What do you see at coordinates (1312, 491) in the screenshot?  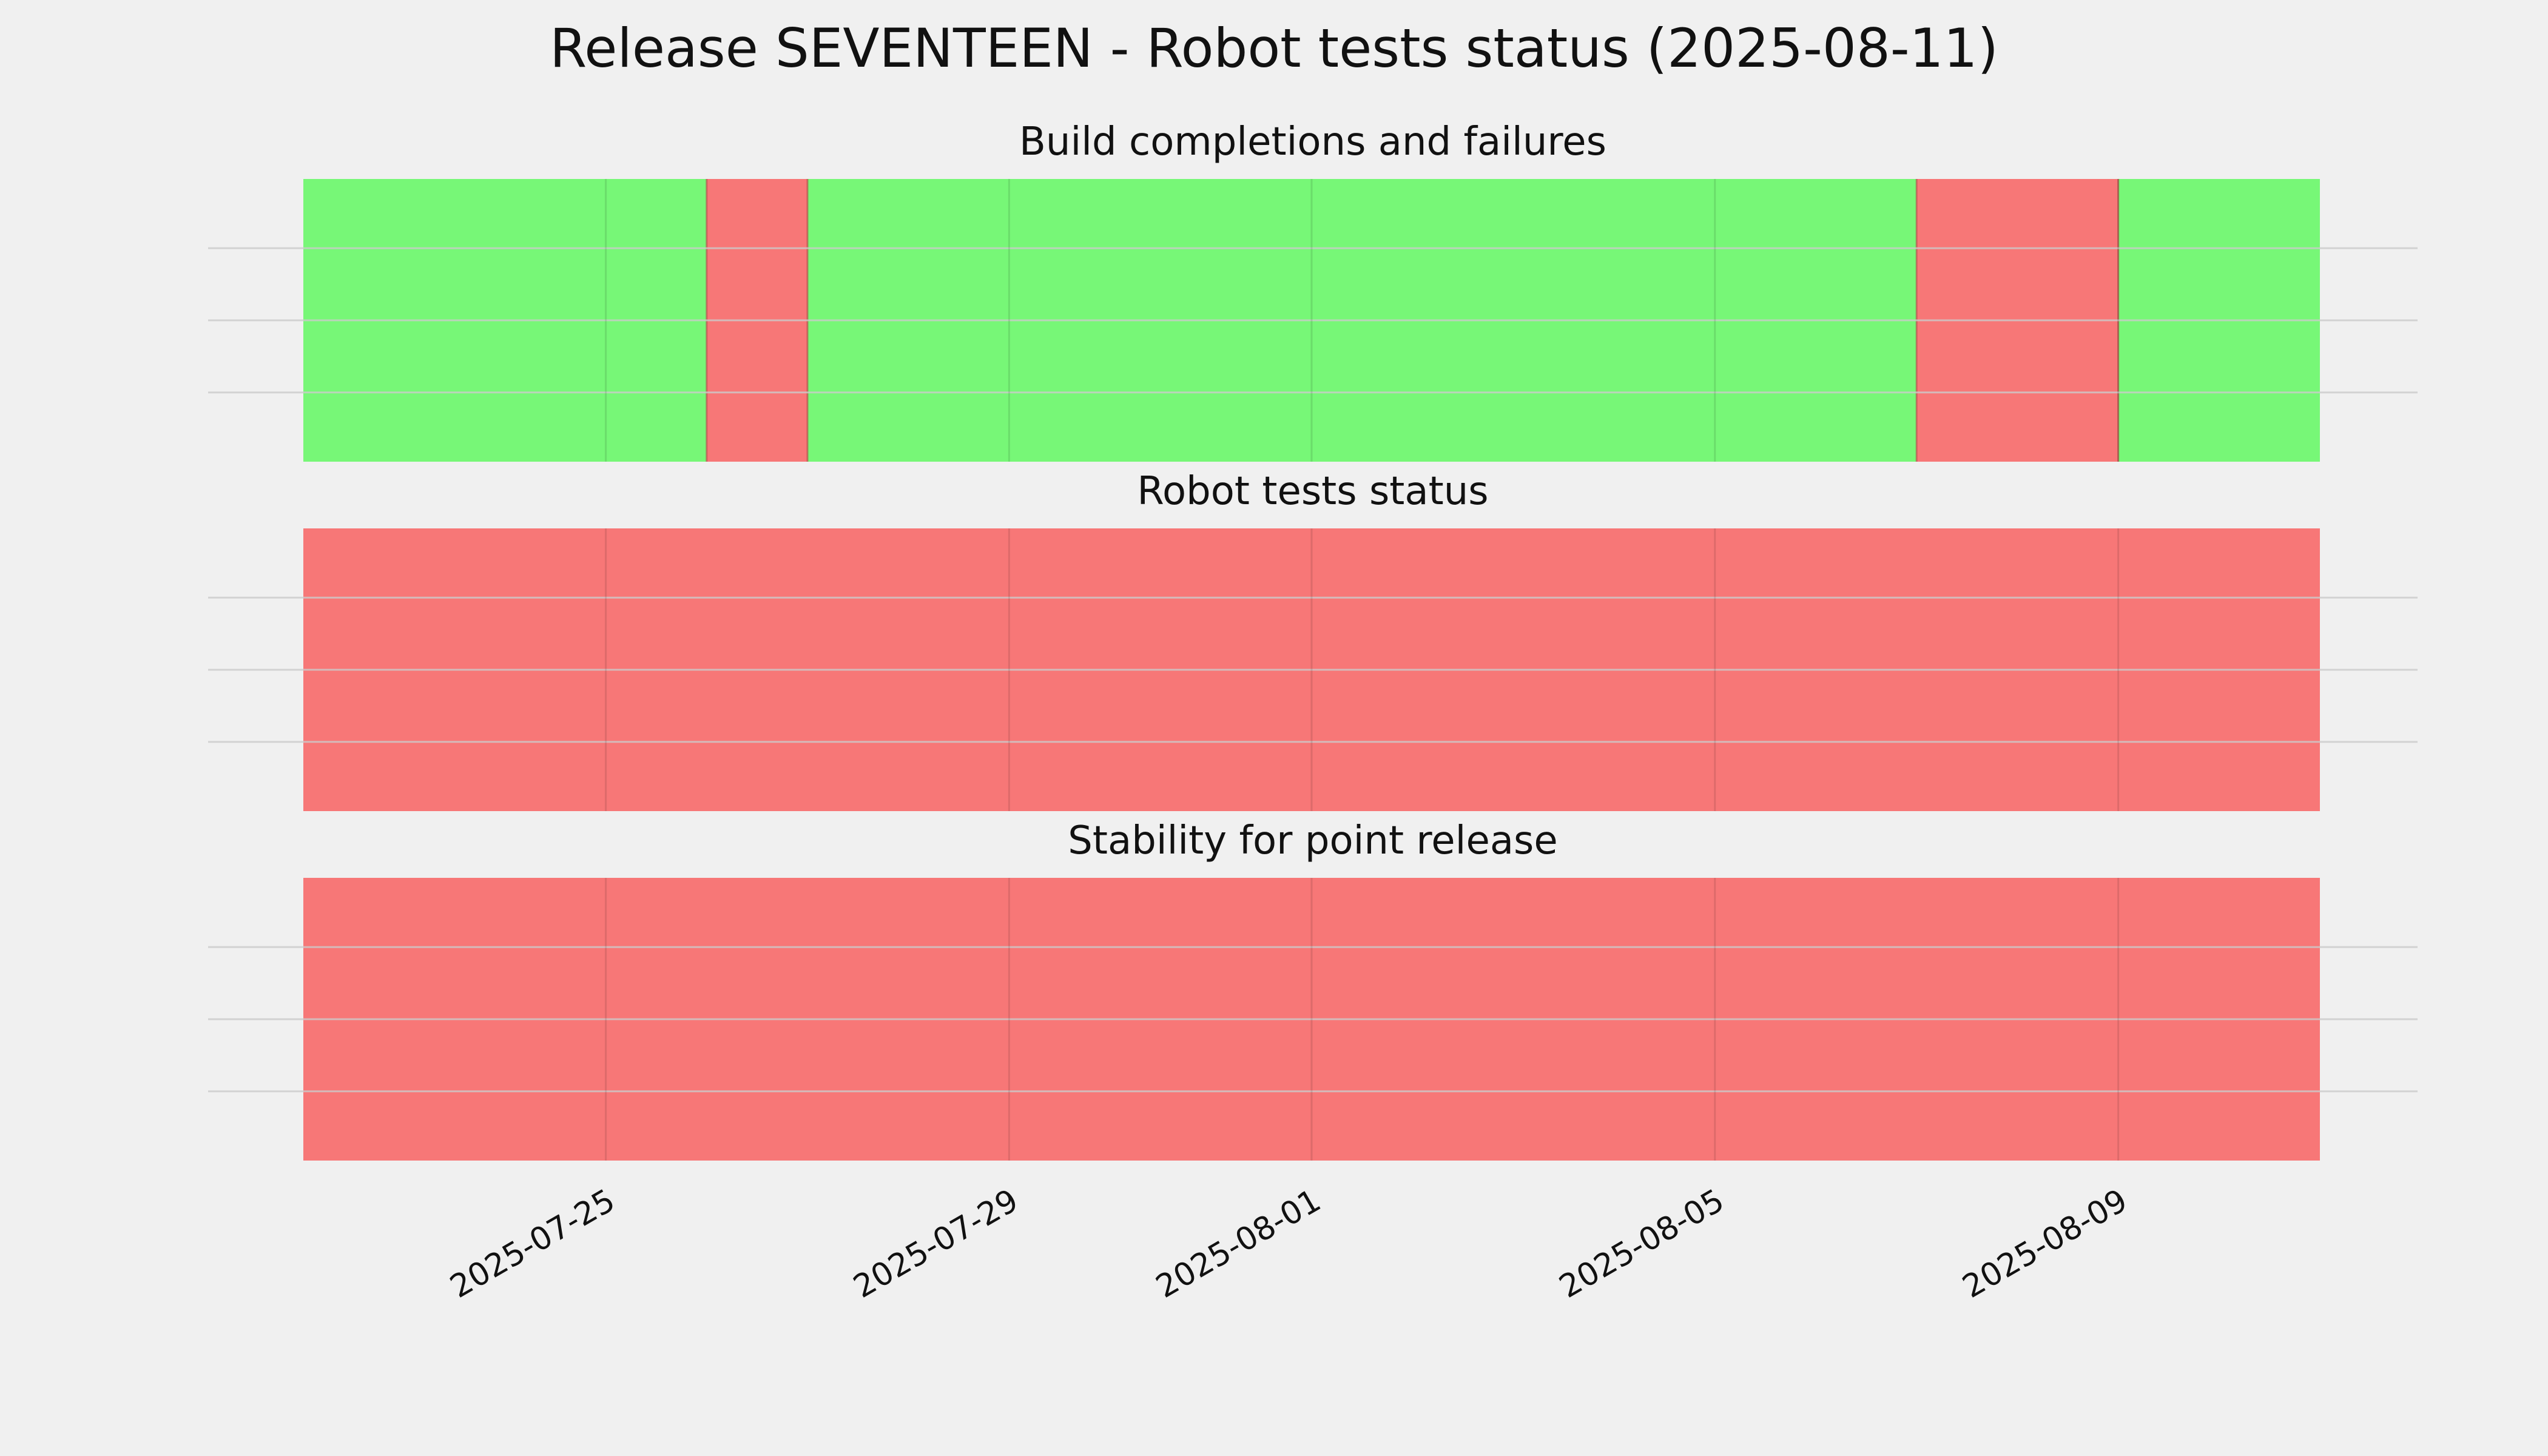 I see `panel-title: Robot tests status` at bounding box center [1312, 491].